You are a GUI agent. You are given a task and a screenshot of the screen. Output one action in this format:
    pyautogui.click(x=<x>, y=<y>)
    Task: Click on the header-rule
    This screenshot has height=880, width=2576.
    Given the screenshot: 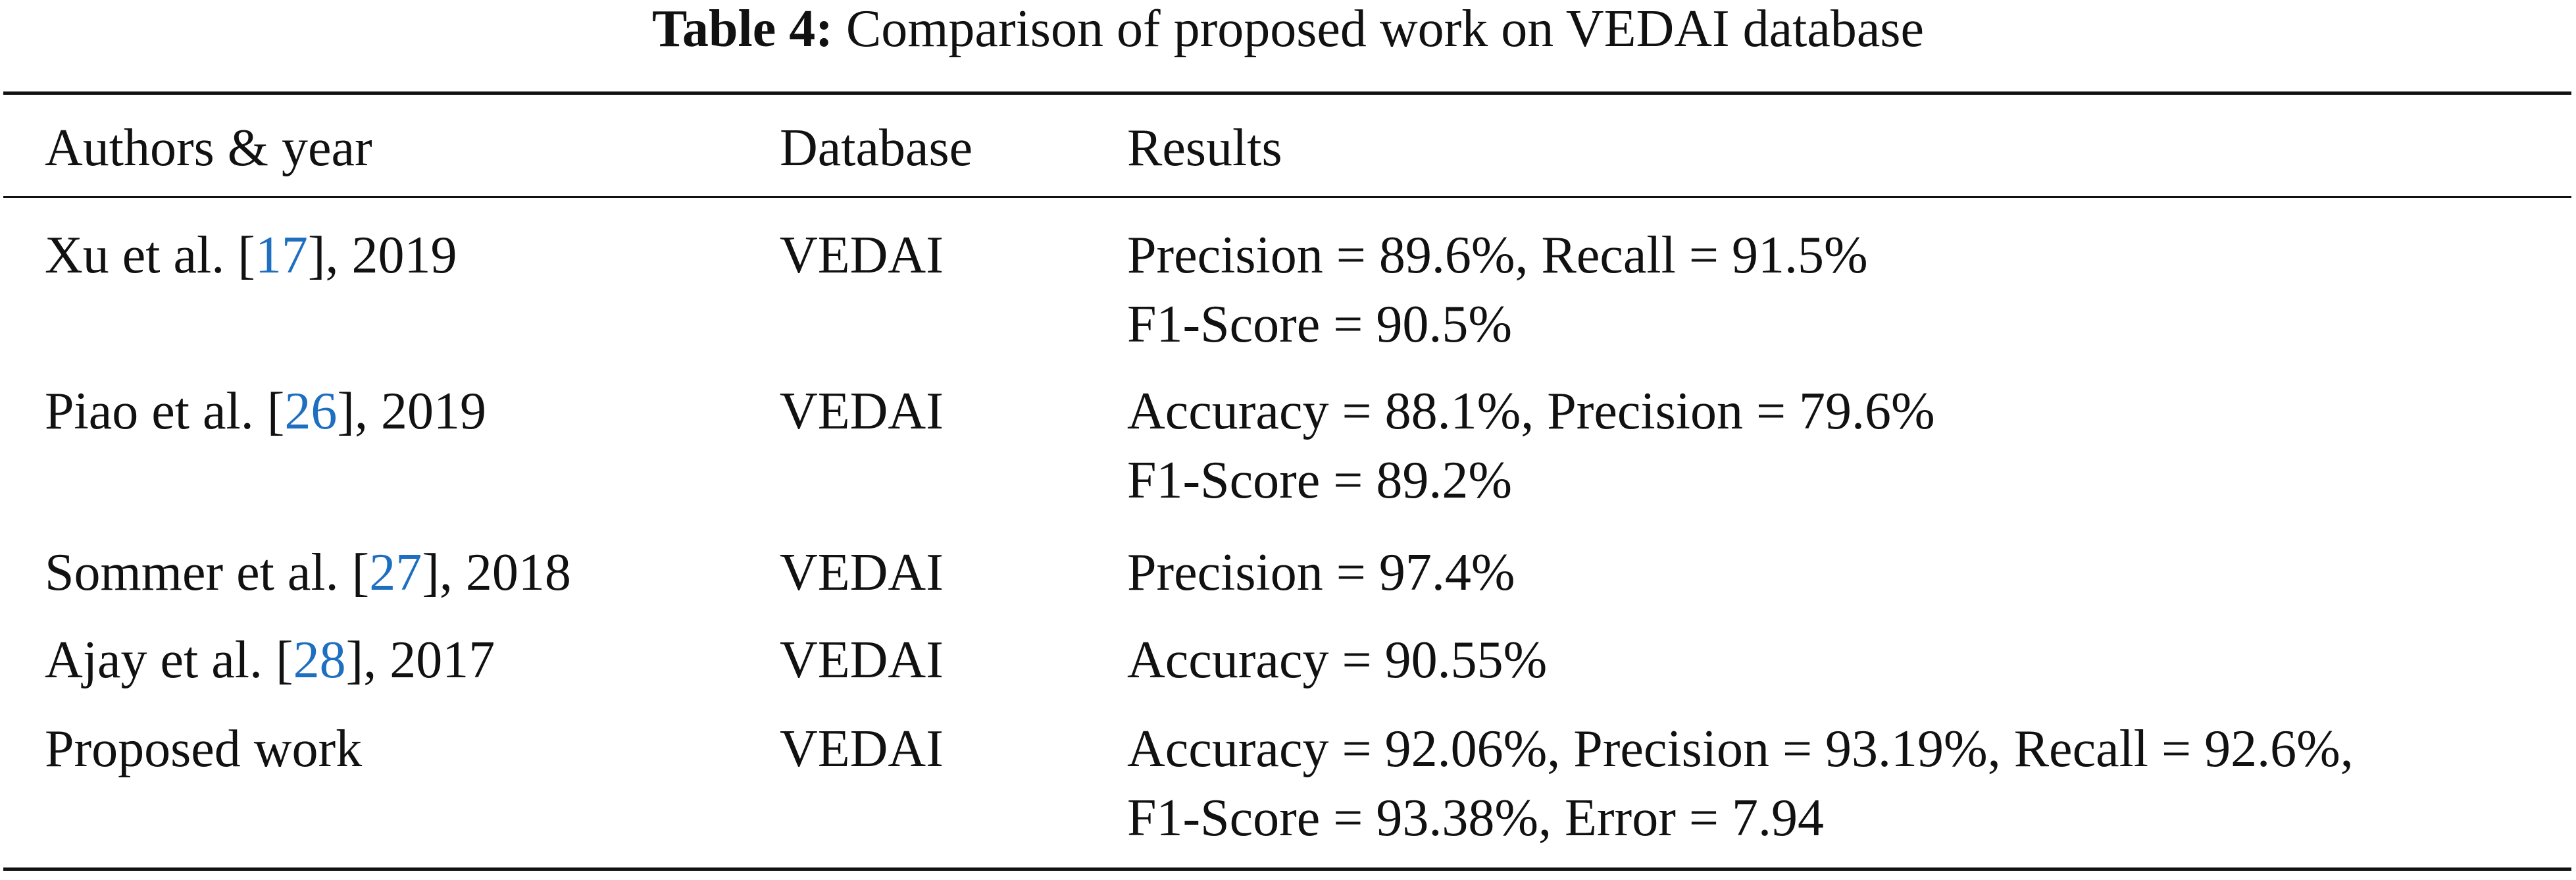 What is the action you would take?
    pyautogui.click(x=1287, y=197)
    